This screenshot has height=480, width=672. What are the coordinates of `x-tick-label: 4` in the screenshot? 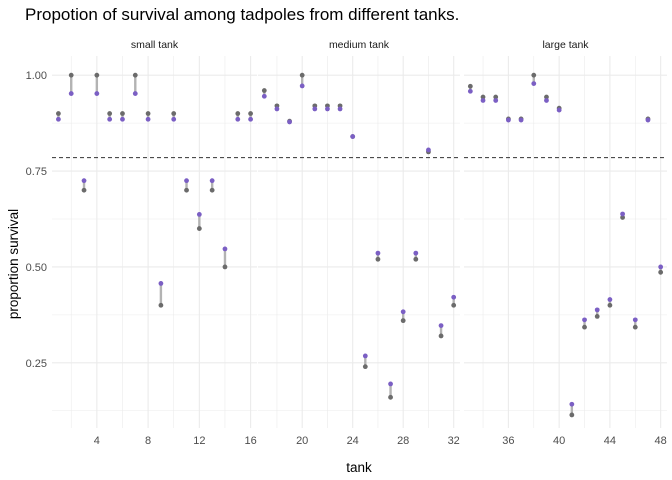 It's located at (97, 441).